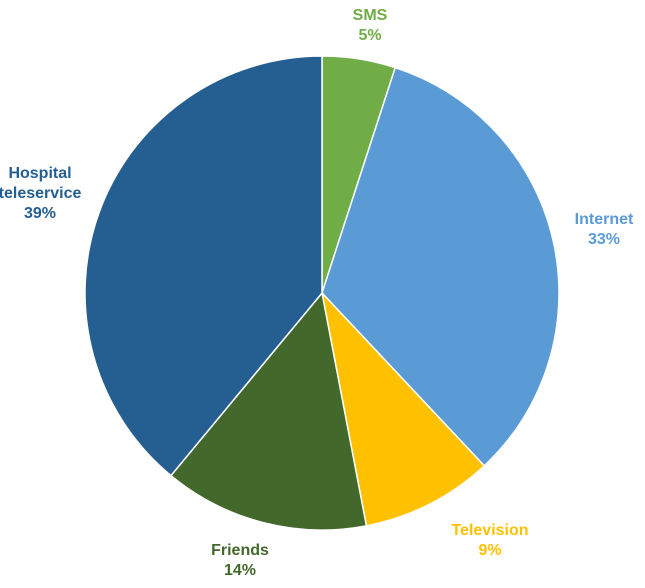  Describe the element at coordinates (40, 213) in the screenshot. I see `slice-value-label-hospital-teleservice: 39%` at that location.